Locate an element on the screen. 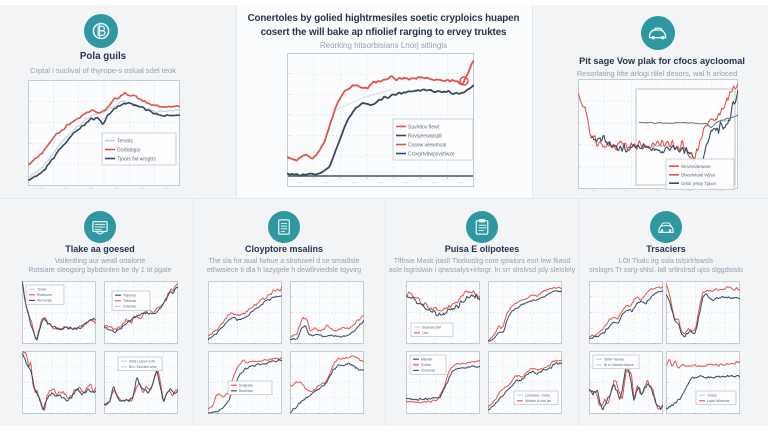  svg-text: Lsvr is located at coordinates (425, 333).